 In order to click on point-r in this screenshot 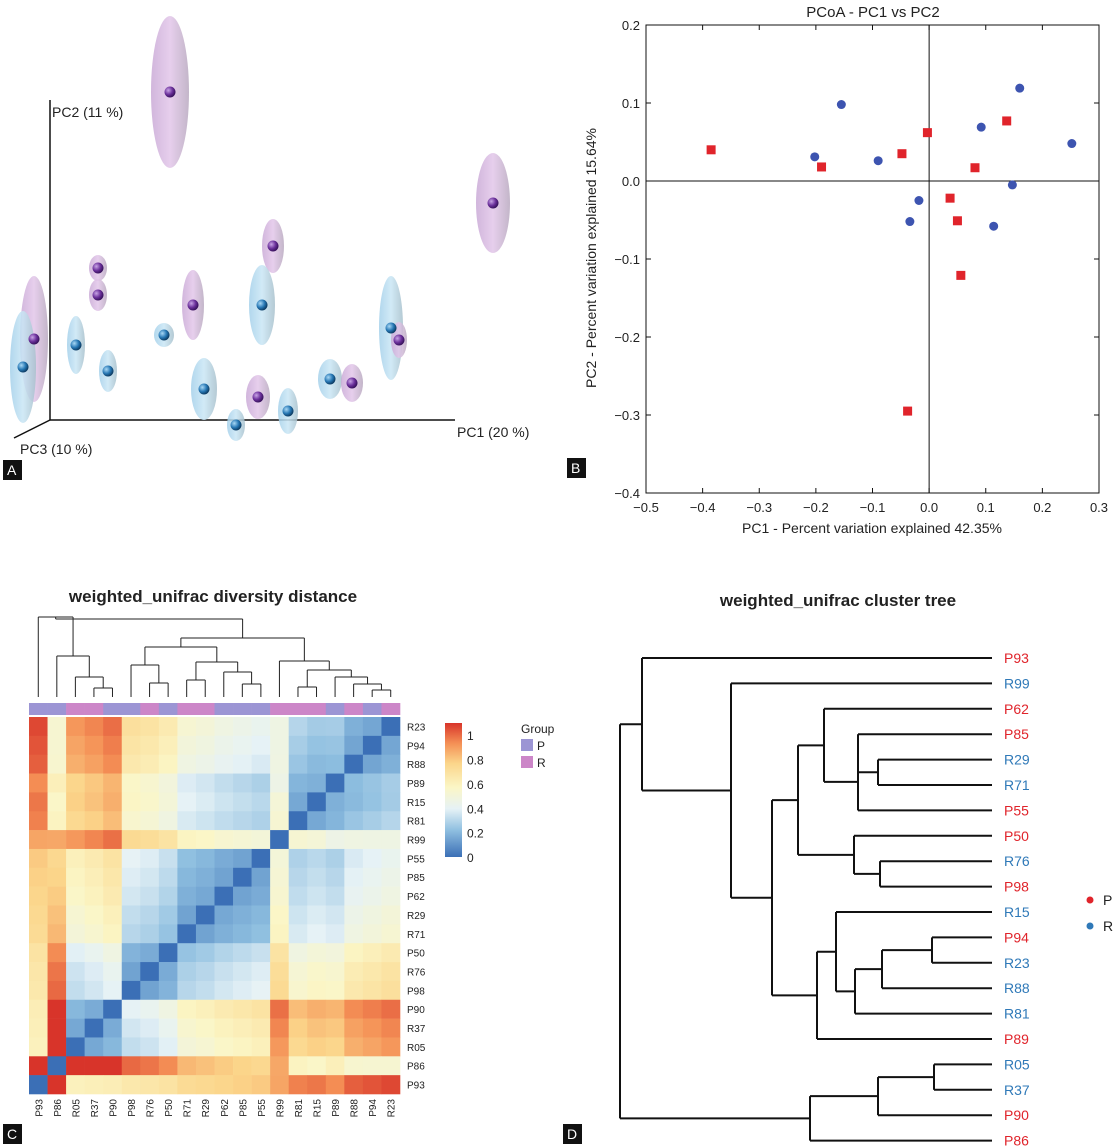, I will do `click(878, 161)`.